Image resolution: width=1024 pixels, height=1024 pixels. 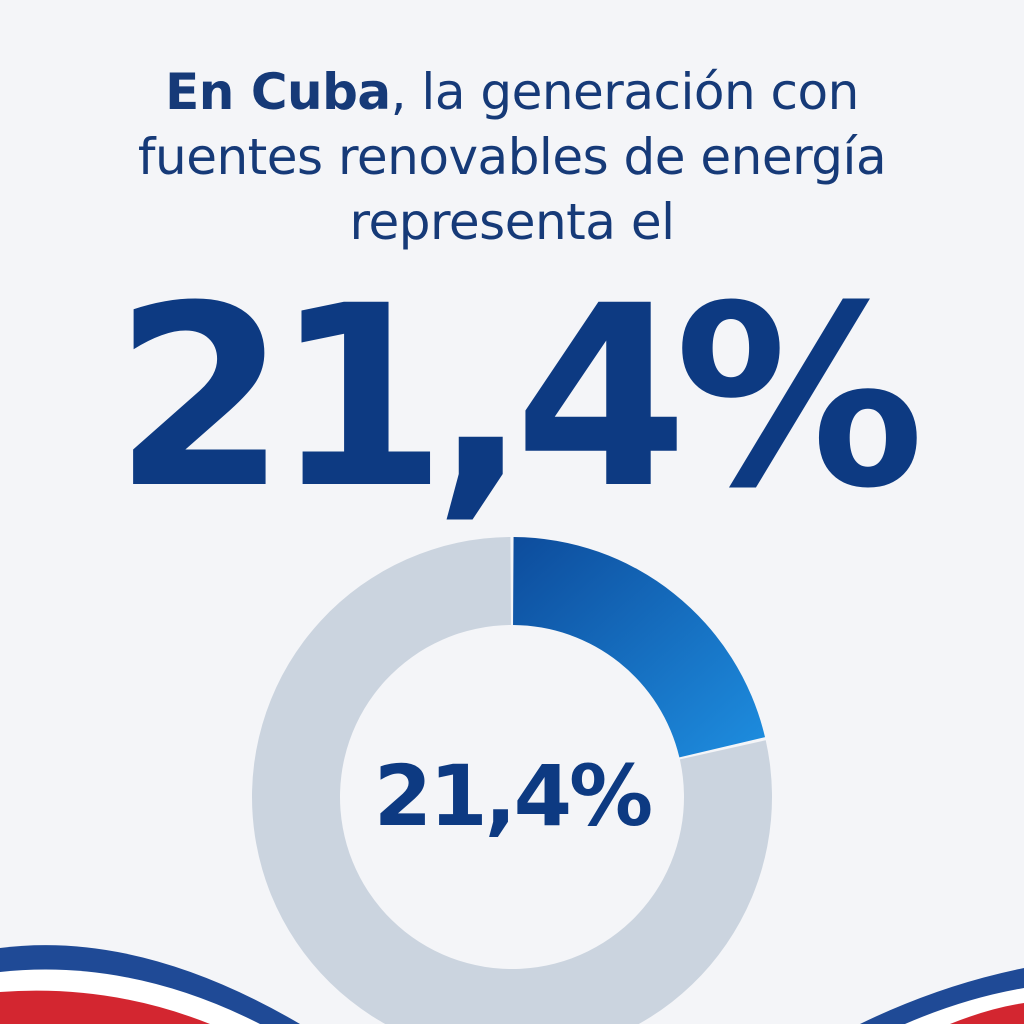 What do you see at coordinates (150, 984) in the screenshot?
I see `flag-wave-left` at bounding box center [150, 984].